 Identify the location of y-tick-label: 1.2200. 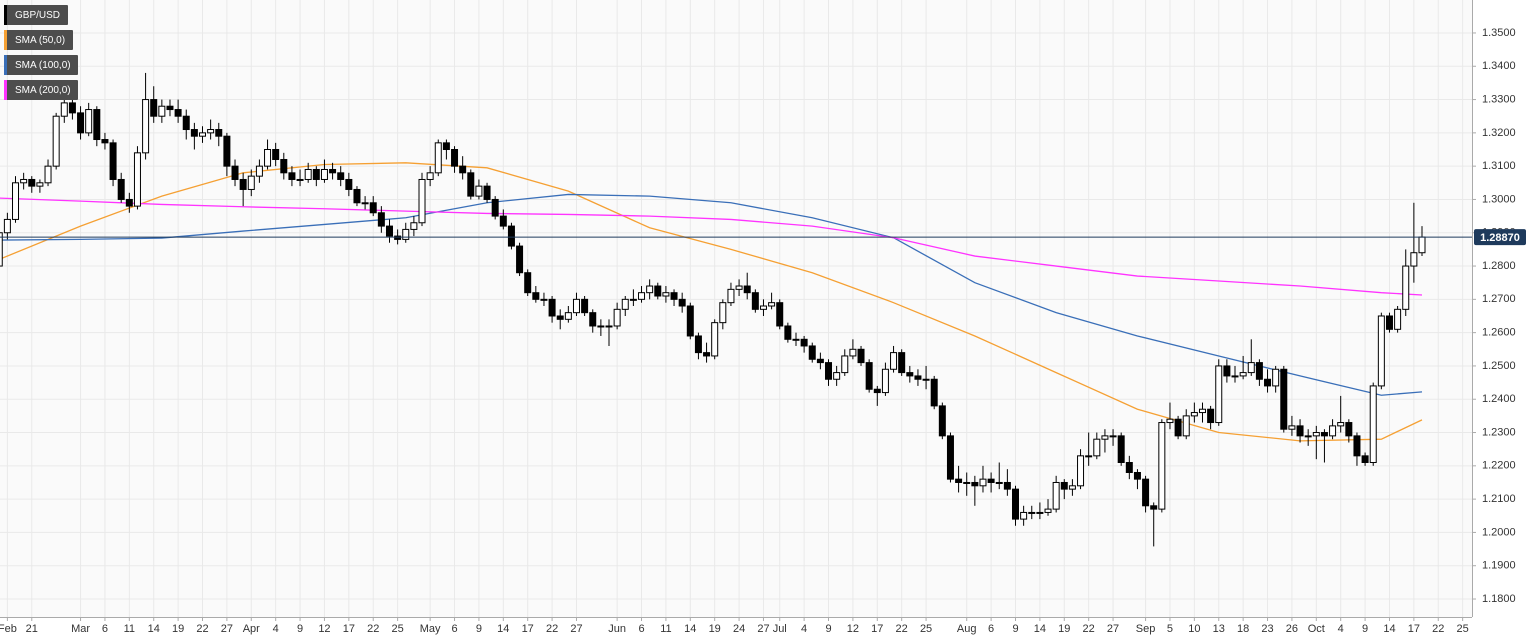
(1499, 466).